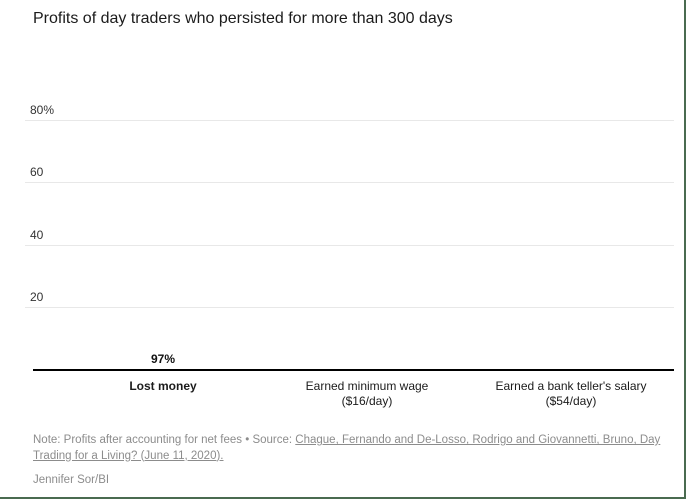 The height and width of the screenshot is (503, 692). What do you see at coordinates (37, 172) in the screenshot?
I see `ytick-label-60: 60` at bounding box center [37, 172].